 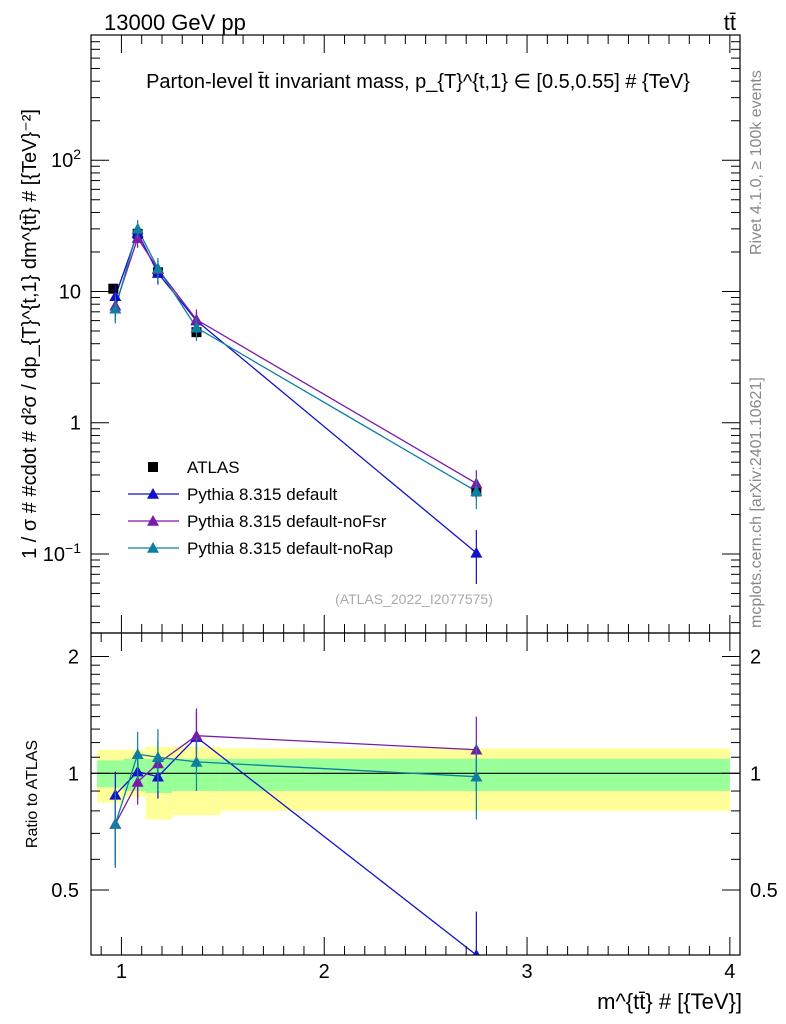 What do you see at coordinates (213, 467) in the screenshot?
I see `legend-label: ATLAS` at bounding box center [213, 467].